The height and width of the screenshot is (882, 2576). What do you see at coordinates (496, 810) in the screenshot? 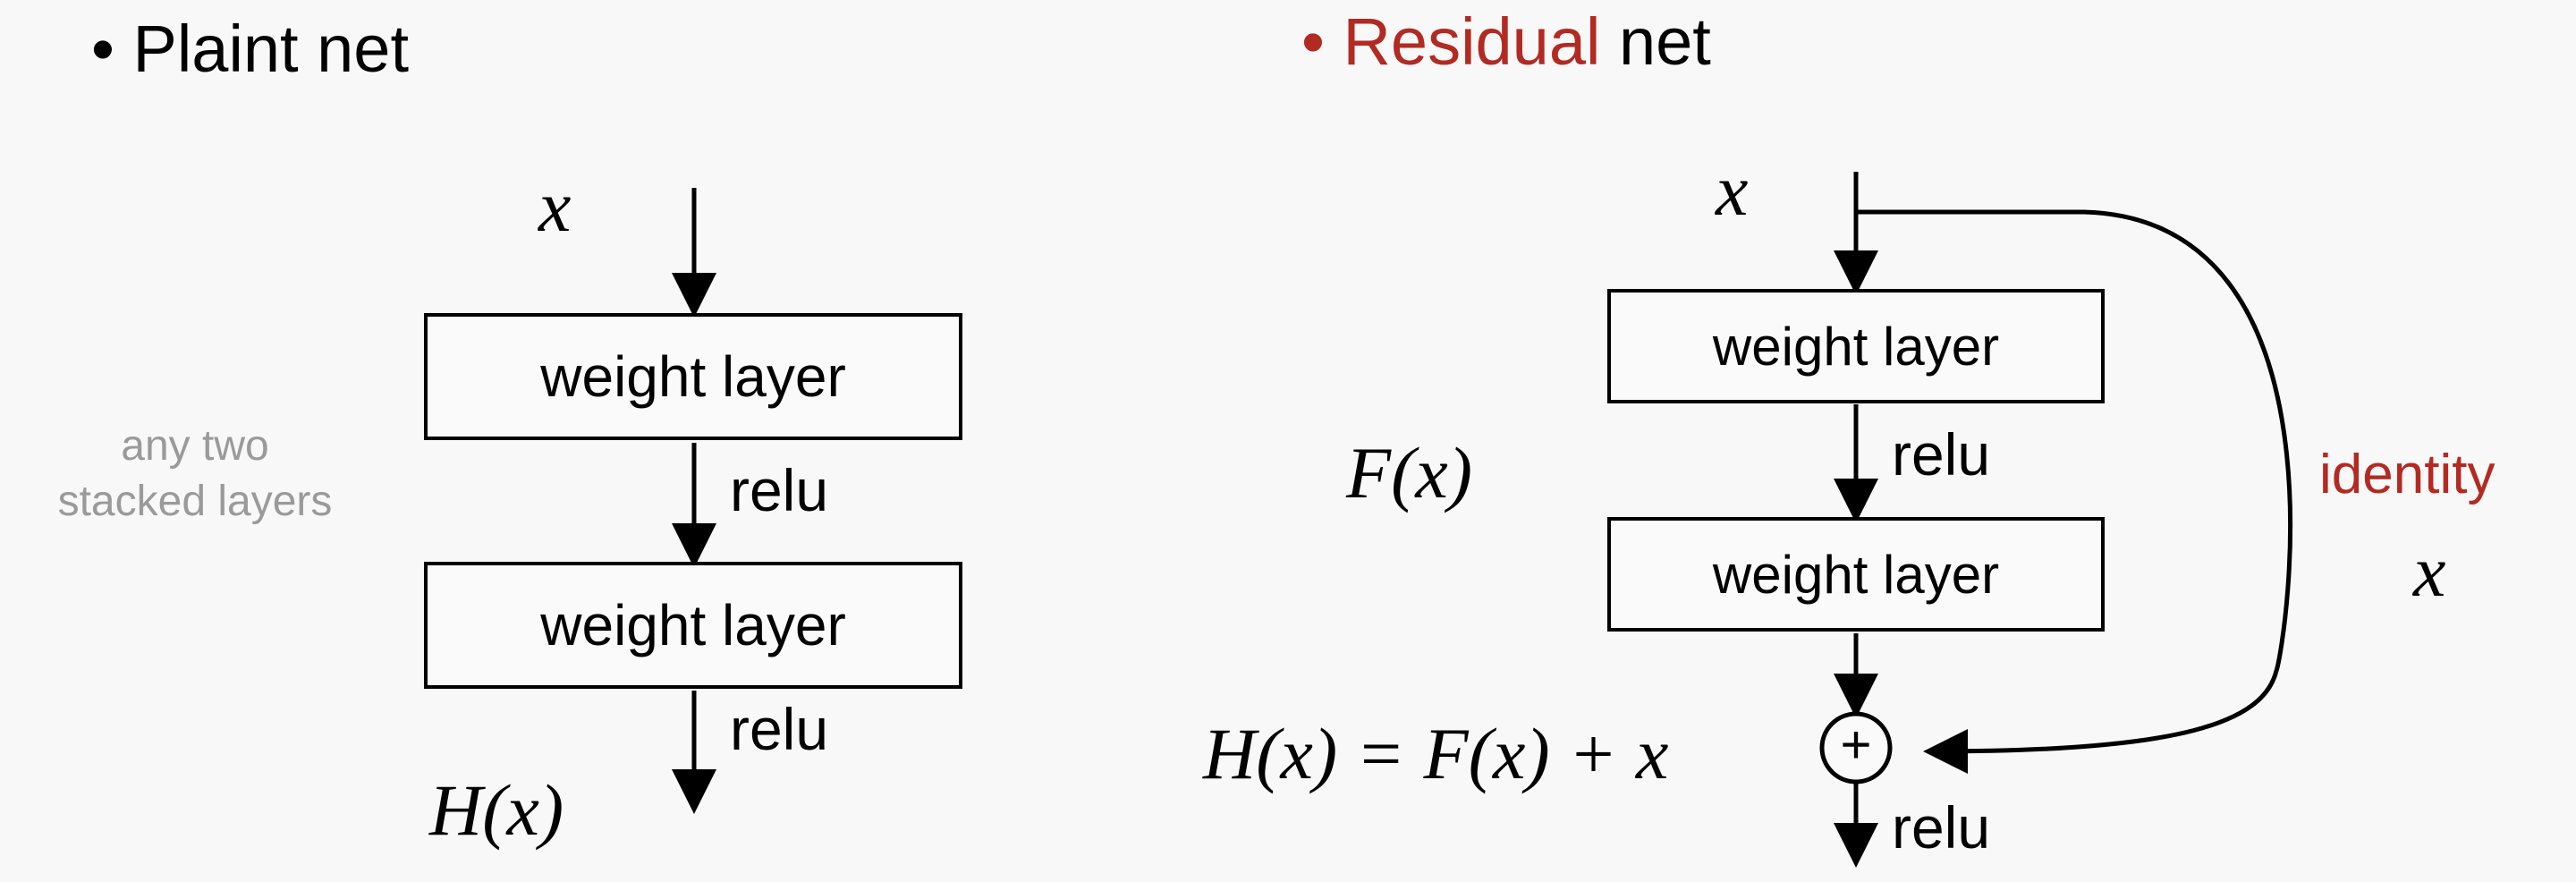
I see `left-output-label: H(x)` at bounding box center [496, 810].